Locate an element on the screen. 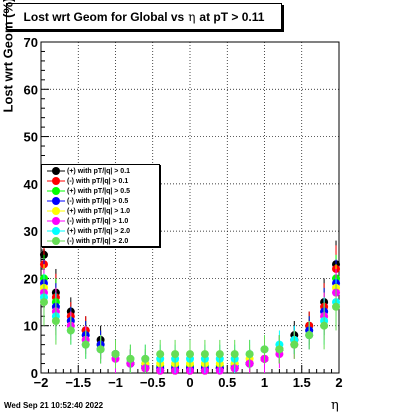 This screenshot has width=400, height=414. x-tick-label: 1 is located at coordinates (264, 382).